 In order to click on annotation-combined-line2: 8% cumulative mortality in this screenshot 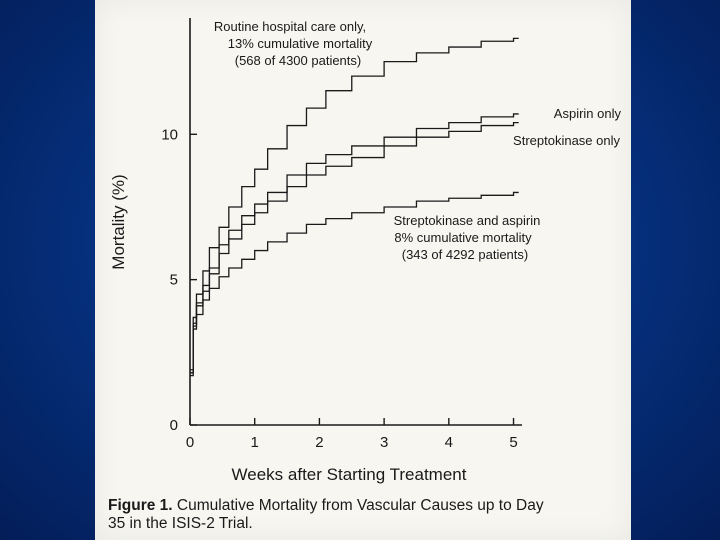, I will do `click(463, 237)`.